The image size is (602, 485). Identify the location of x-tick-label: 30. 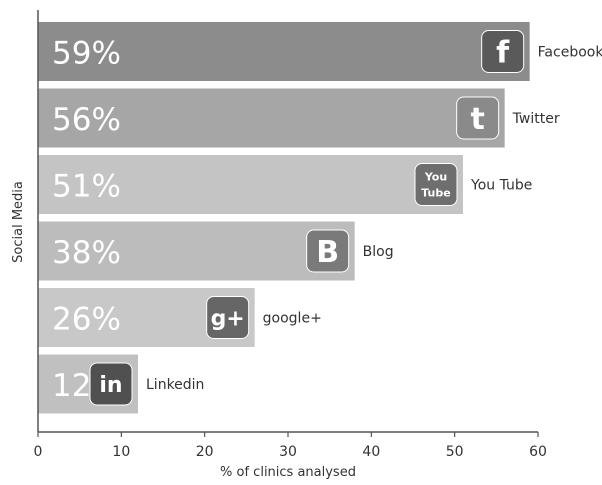
(288, 452).